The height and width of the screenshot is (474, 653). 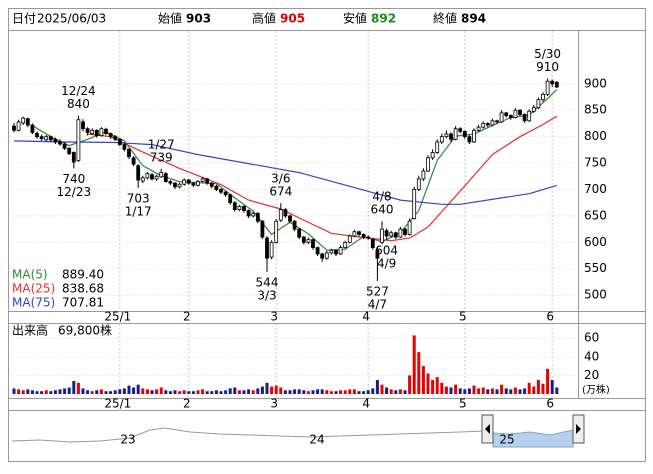 What do you see at coordinates (198, 19) in the screenshot?
I see `header-open: 903` at bounding box center [198, 19].